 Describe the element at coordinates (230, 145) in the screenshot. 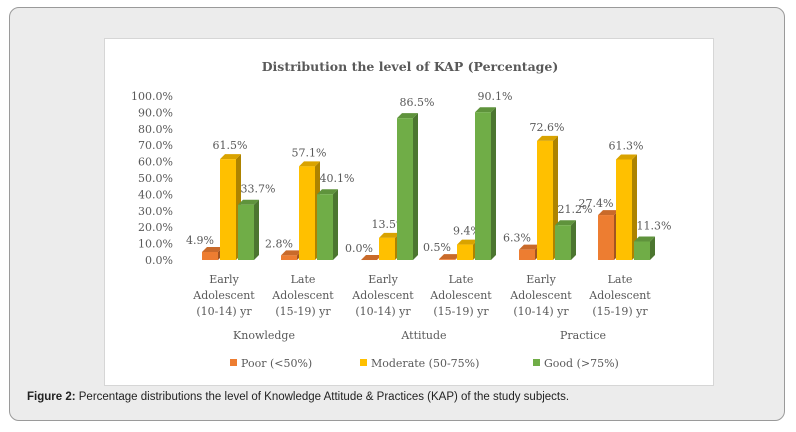

I see `data-label: 61.5%` at that location.